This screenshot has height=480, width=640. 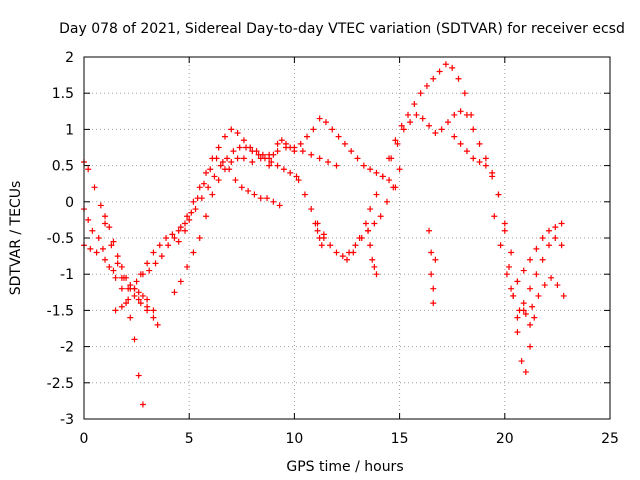 I want to click on y-tick-label: -1.5, so click(x=60, y=311).